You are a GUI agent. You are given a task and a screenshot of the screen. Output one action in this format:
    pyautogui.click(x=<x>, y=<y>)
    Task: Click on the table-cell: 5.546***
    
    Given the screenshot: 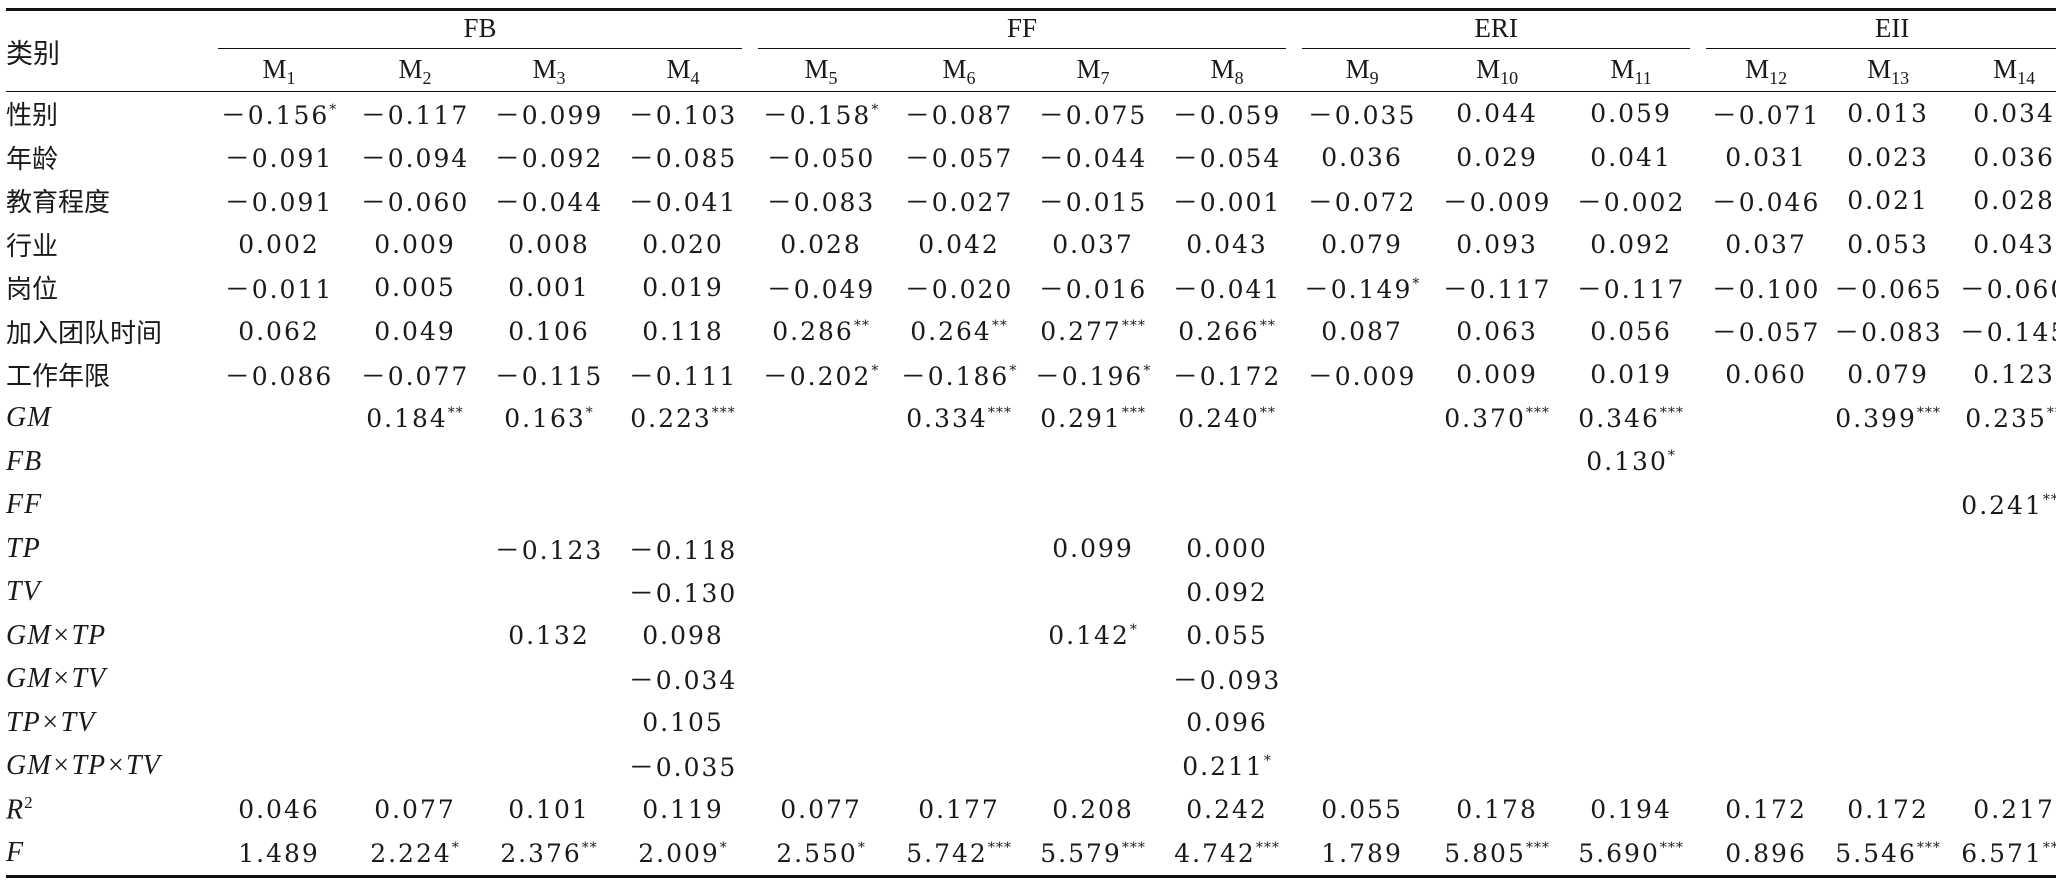 What is the action you would take?
    pyautogui.click(x=1888, y=854)
    